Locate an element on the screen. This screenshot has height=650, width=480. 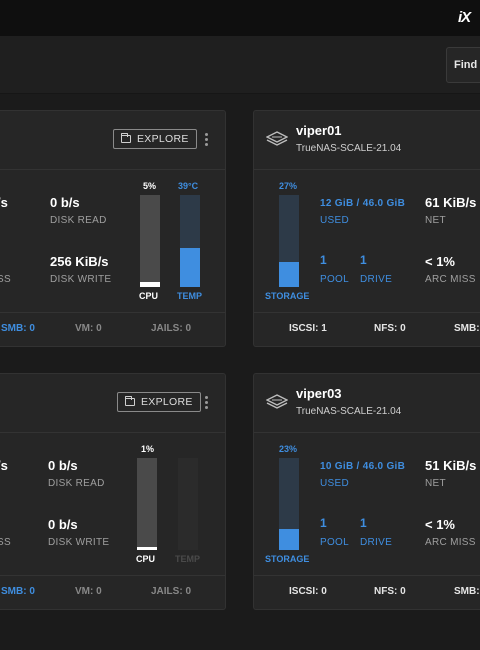
storage-percent: 27% is located at coordinates (288, 186).